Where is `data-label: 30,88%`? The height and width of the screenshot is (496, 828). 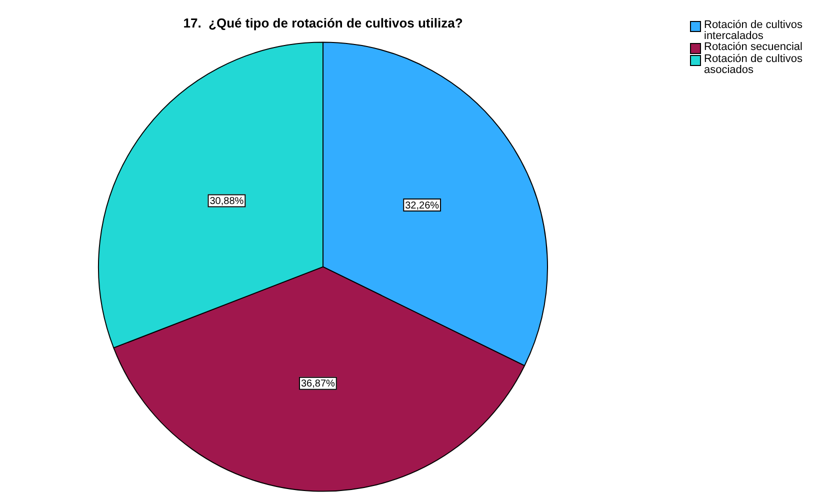
data-label: 30,88% is located at coordinates (227, 202).